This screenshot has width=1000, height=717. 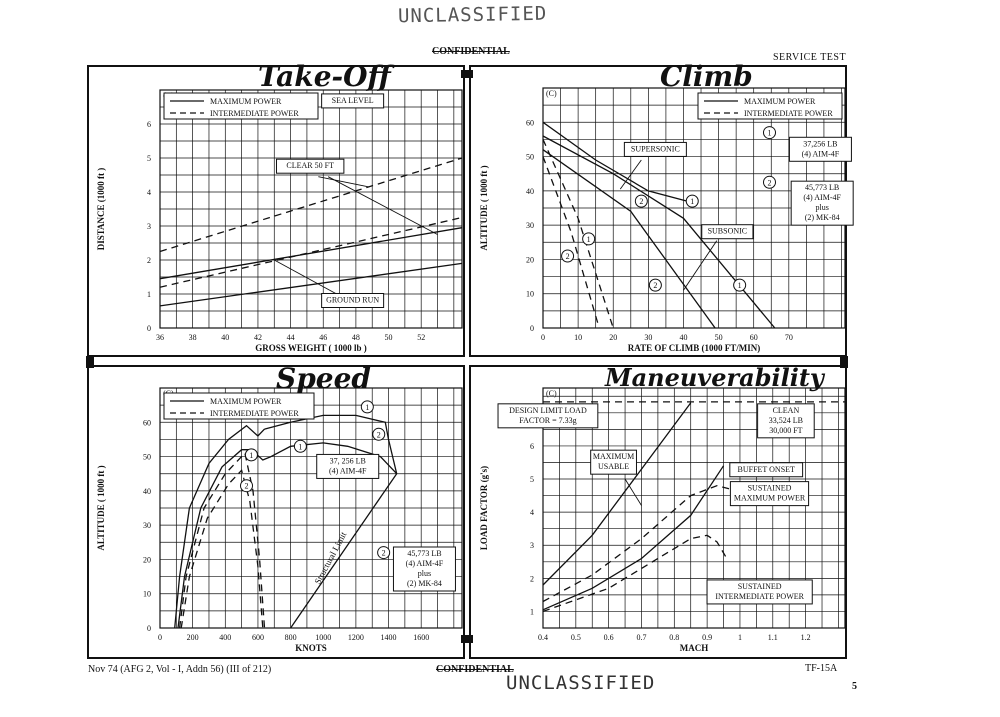 I want to click on annotation-label: MAXIMUM, so click(x=613, y=456).